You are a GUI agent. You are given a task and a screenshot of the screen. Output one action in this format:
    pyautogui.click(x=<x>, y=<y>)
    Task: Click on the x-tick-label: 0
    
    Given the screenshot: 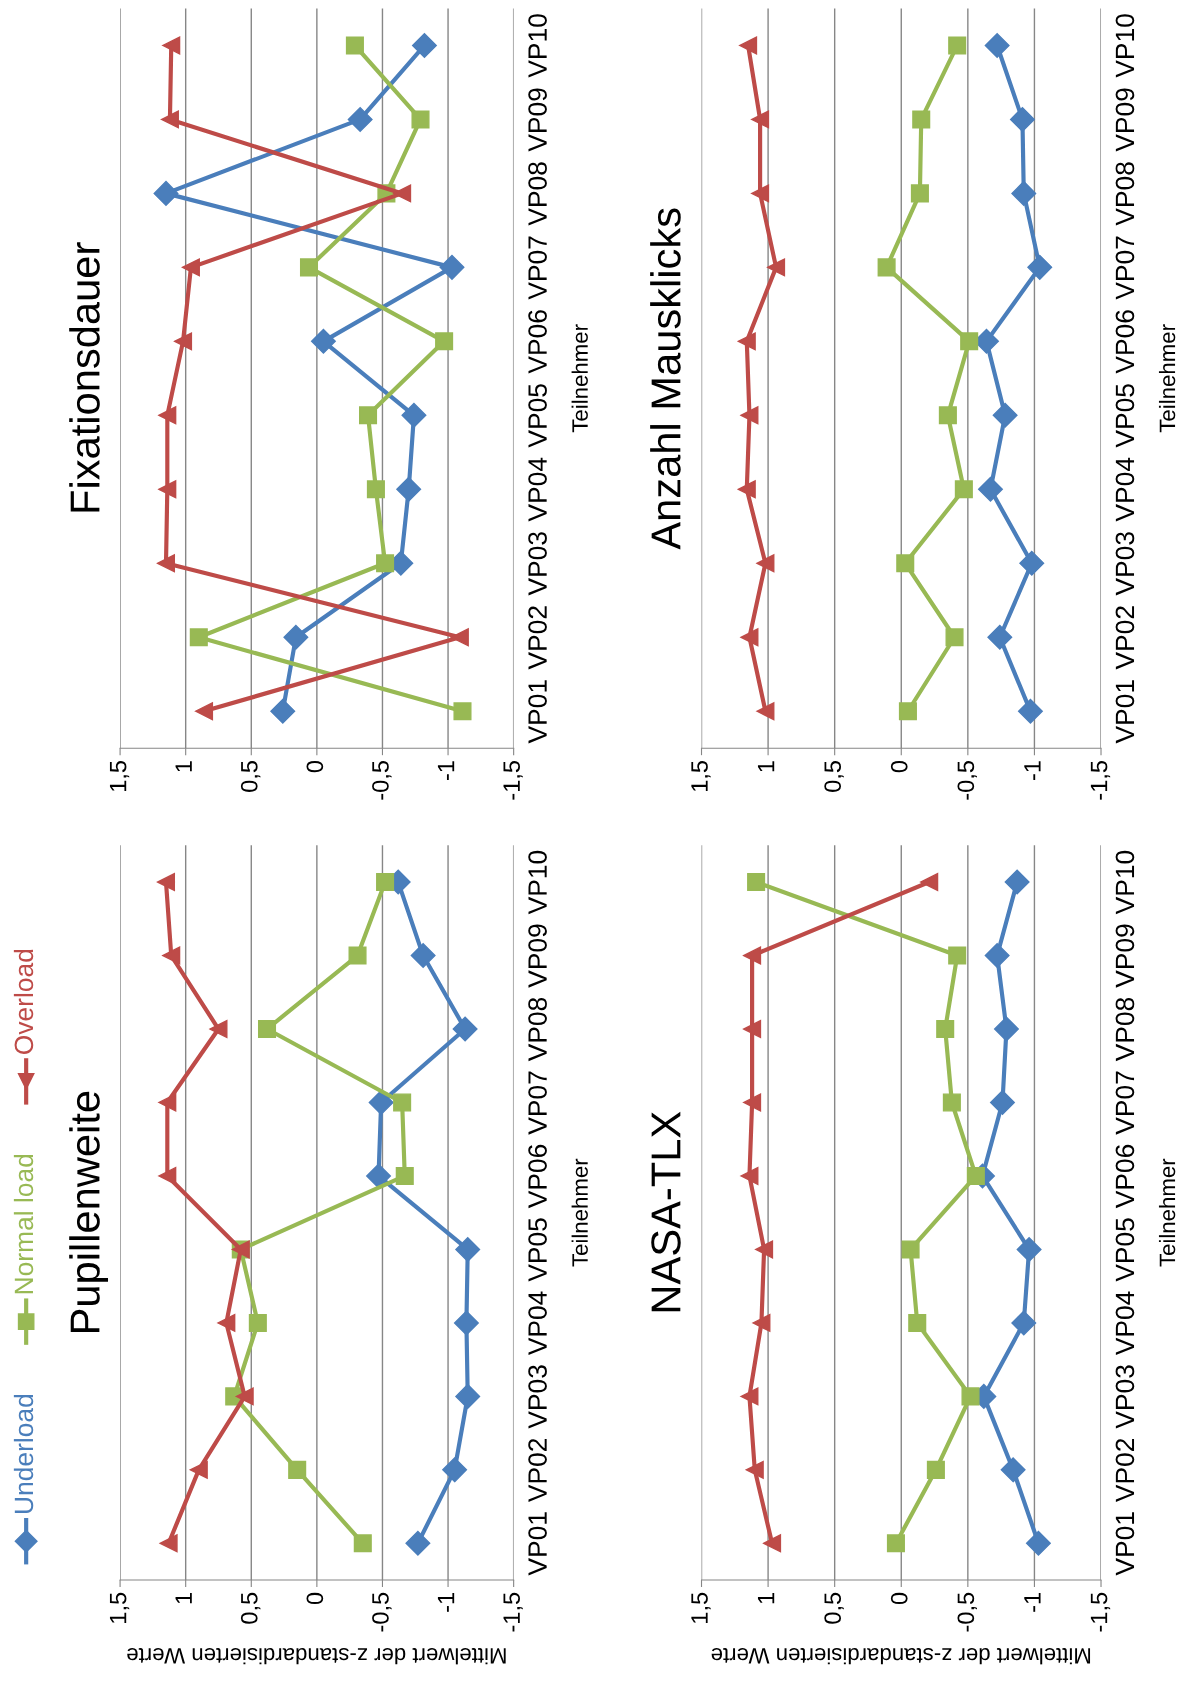 What is the action you would take?
    pyautogui.click(x=315, y=1598)
    